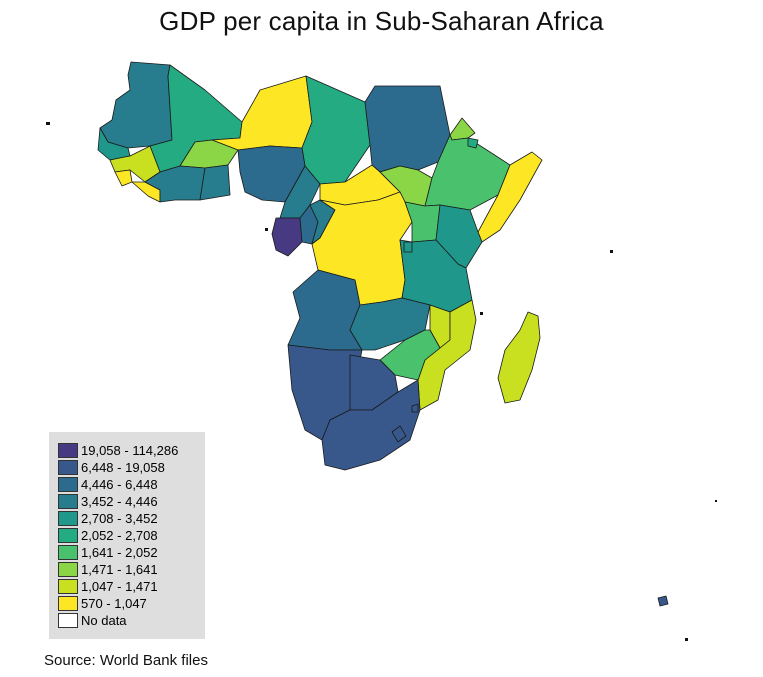 This screenshot has height=677, width=763. I want to click on island-sao-tome, so click(266, 229).